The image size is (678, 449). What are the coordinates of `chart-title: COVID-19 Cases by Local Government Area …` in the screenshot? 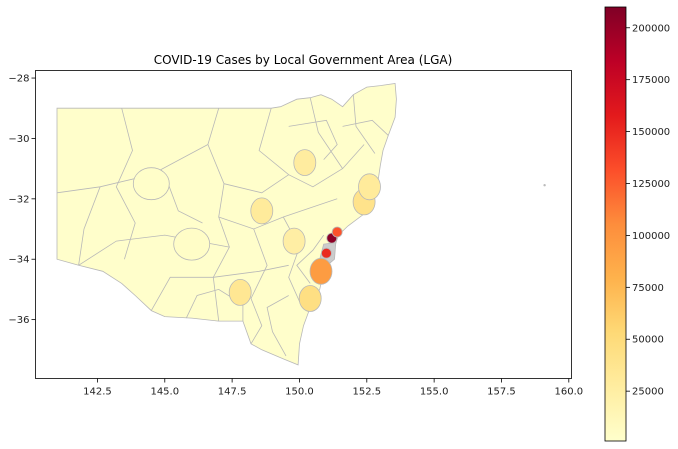 It's located at (303, 60).